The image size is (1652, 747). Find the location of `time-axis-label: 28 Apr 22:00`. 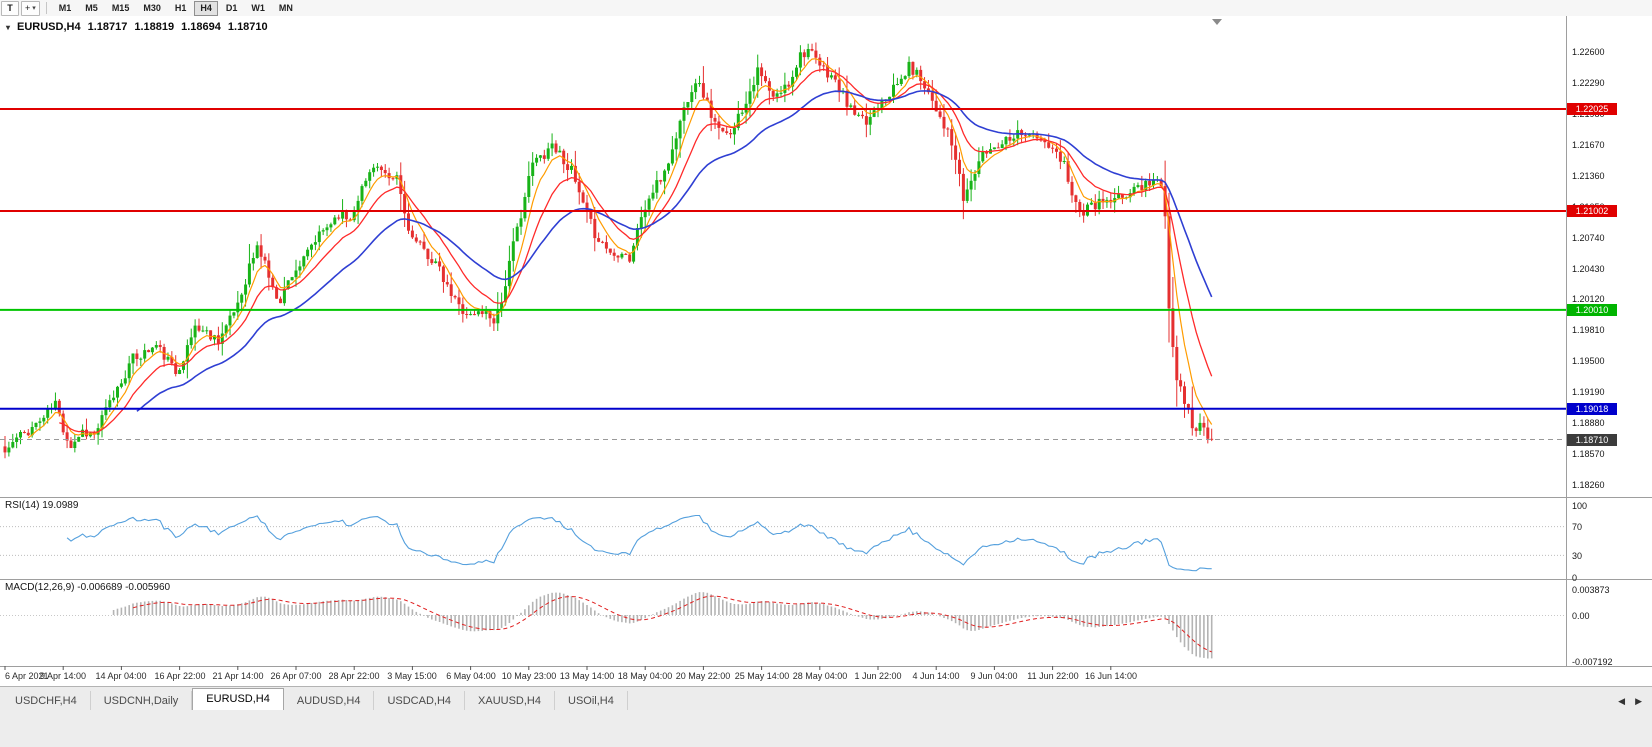

time-axis-label: 28 Apr 22:00 is located at coordinates (354, 676).